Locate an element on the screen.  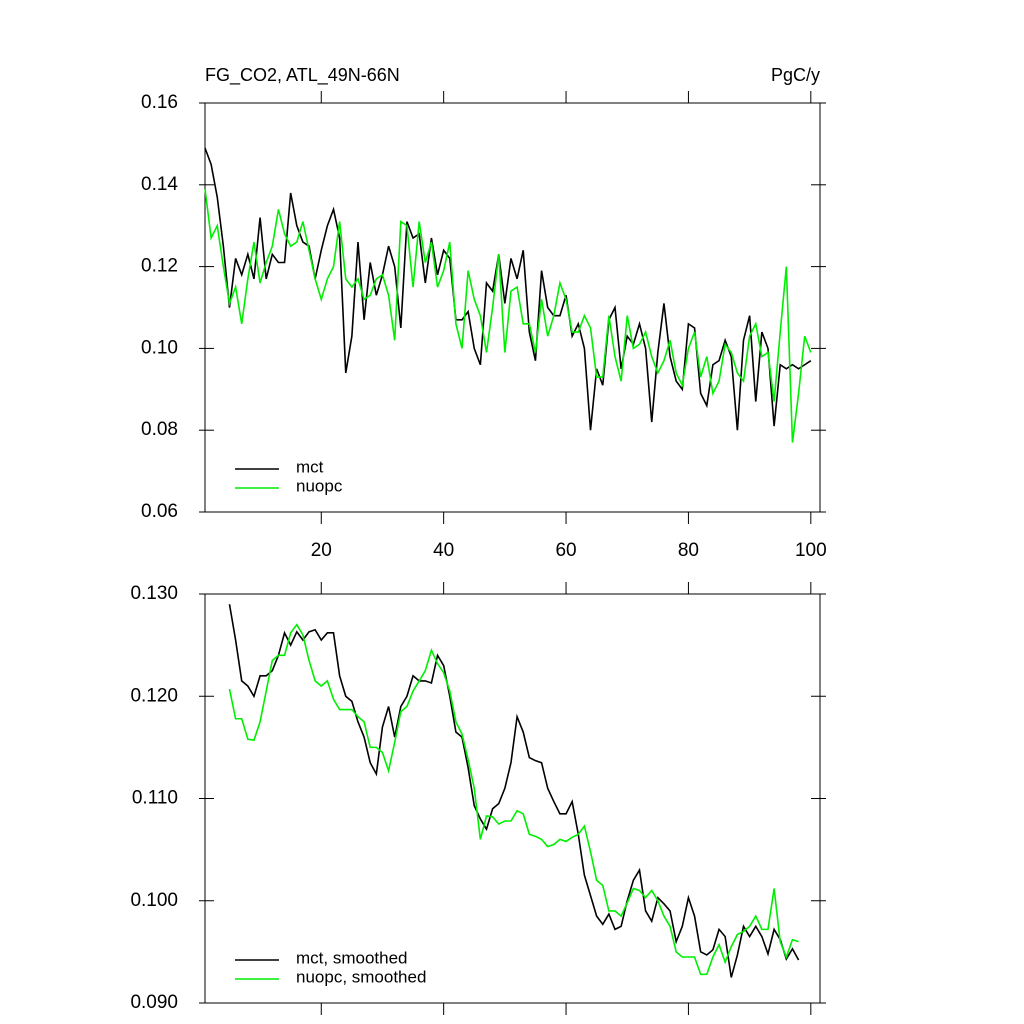
x-tick-label: 20 is located at coordinates (321, 550).